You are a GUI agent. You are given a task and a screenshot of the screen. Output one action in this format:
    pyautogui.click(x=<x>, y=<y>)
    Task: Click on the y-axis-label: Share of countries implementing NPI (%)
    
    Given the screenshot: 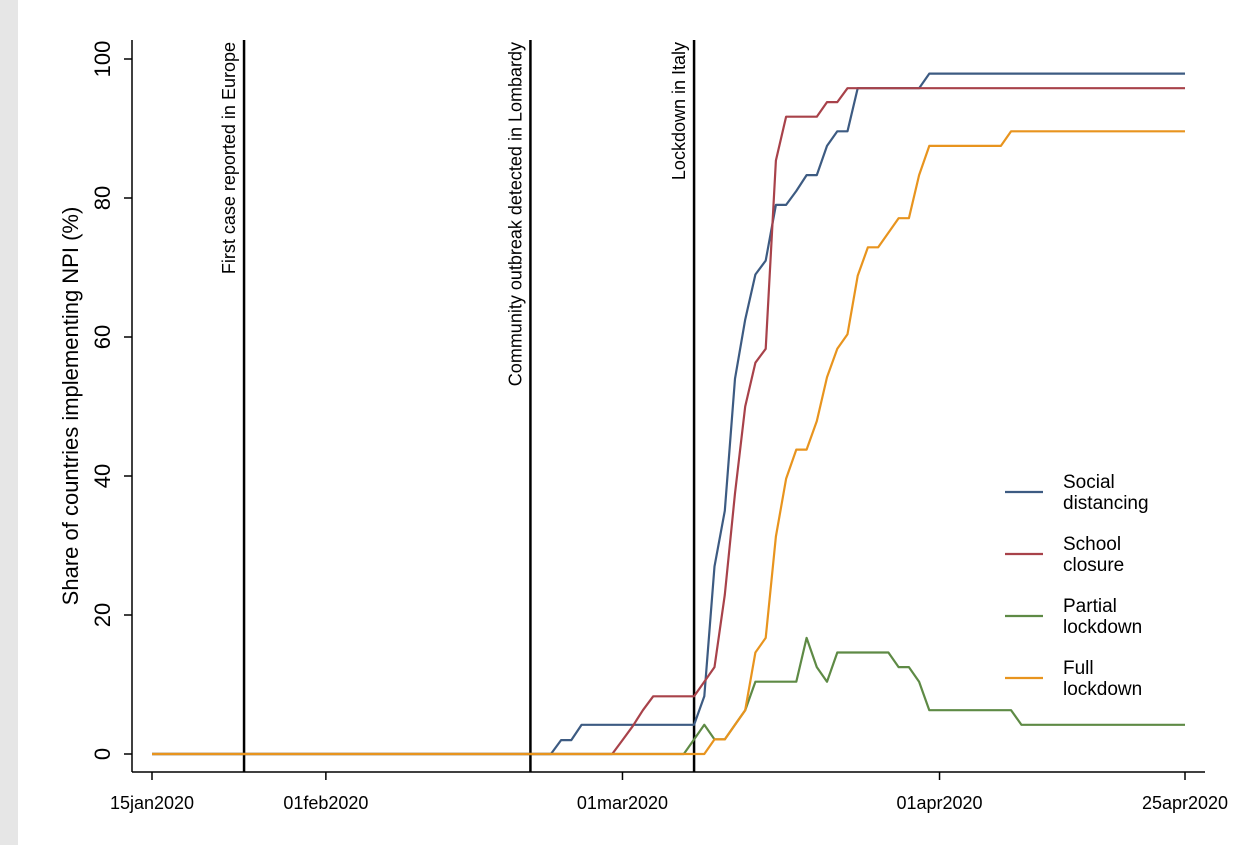 What is the action you would take?
    pyautogui.click(x=70, y=406)
    